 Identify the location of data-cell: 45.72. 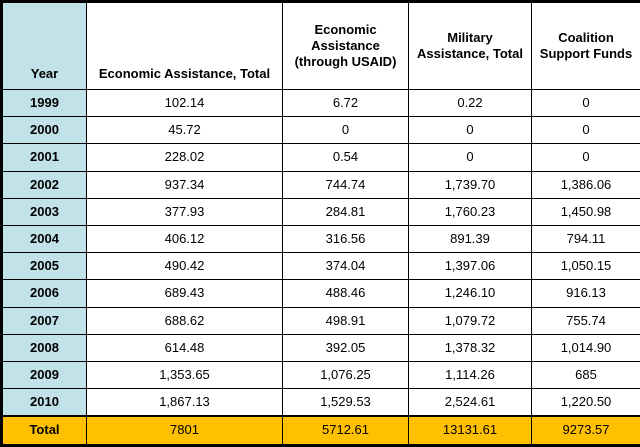
(184, 130).